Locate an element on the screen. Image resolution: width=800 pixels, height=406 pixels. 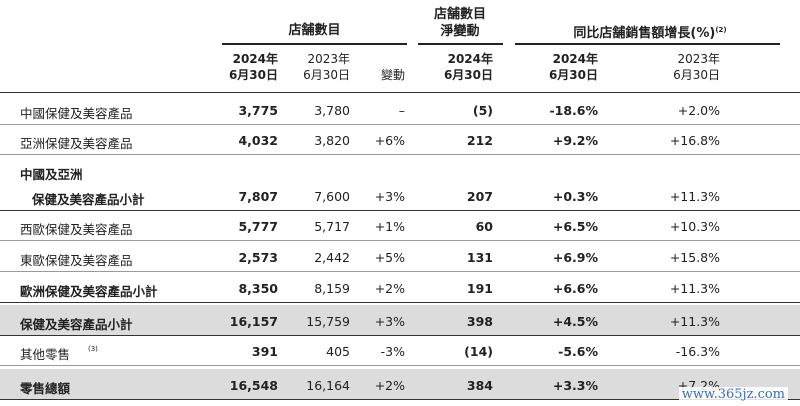
sssg-2024: +3.3% is located at coordinates (575, 385).